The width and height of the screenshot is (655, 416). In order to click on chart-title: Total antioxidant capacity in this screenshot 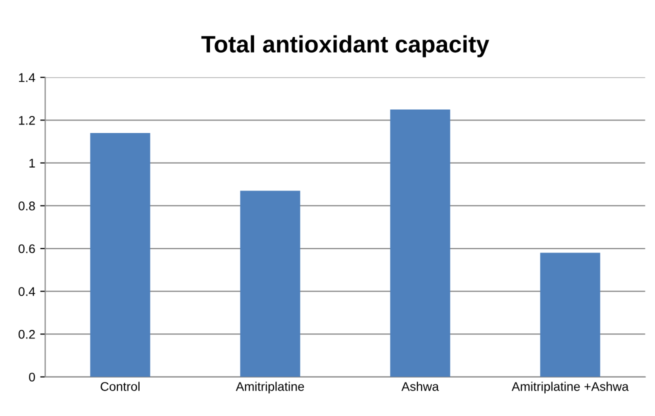, I will do `click(345, 46)`.